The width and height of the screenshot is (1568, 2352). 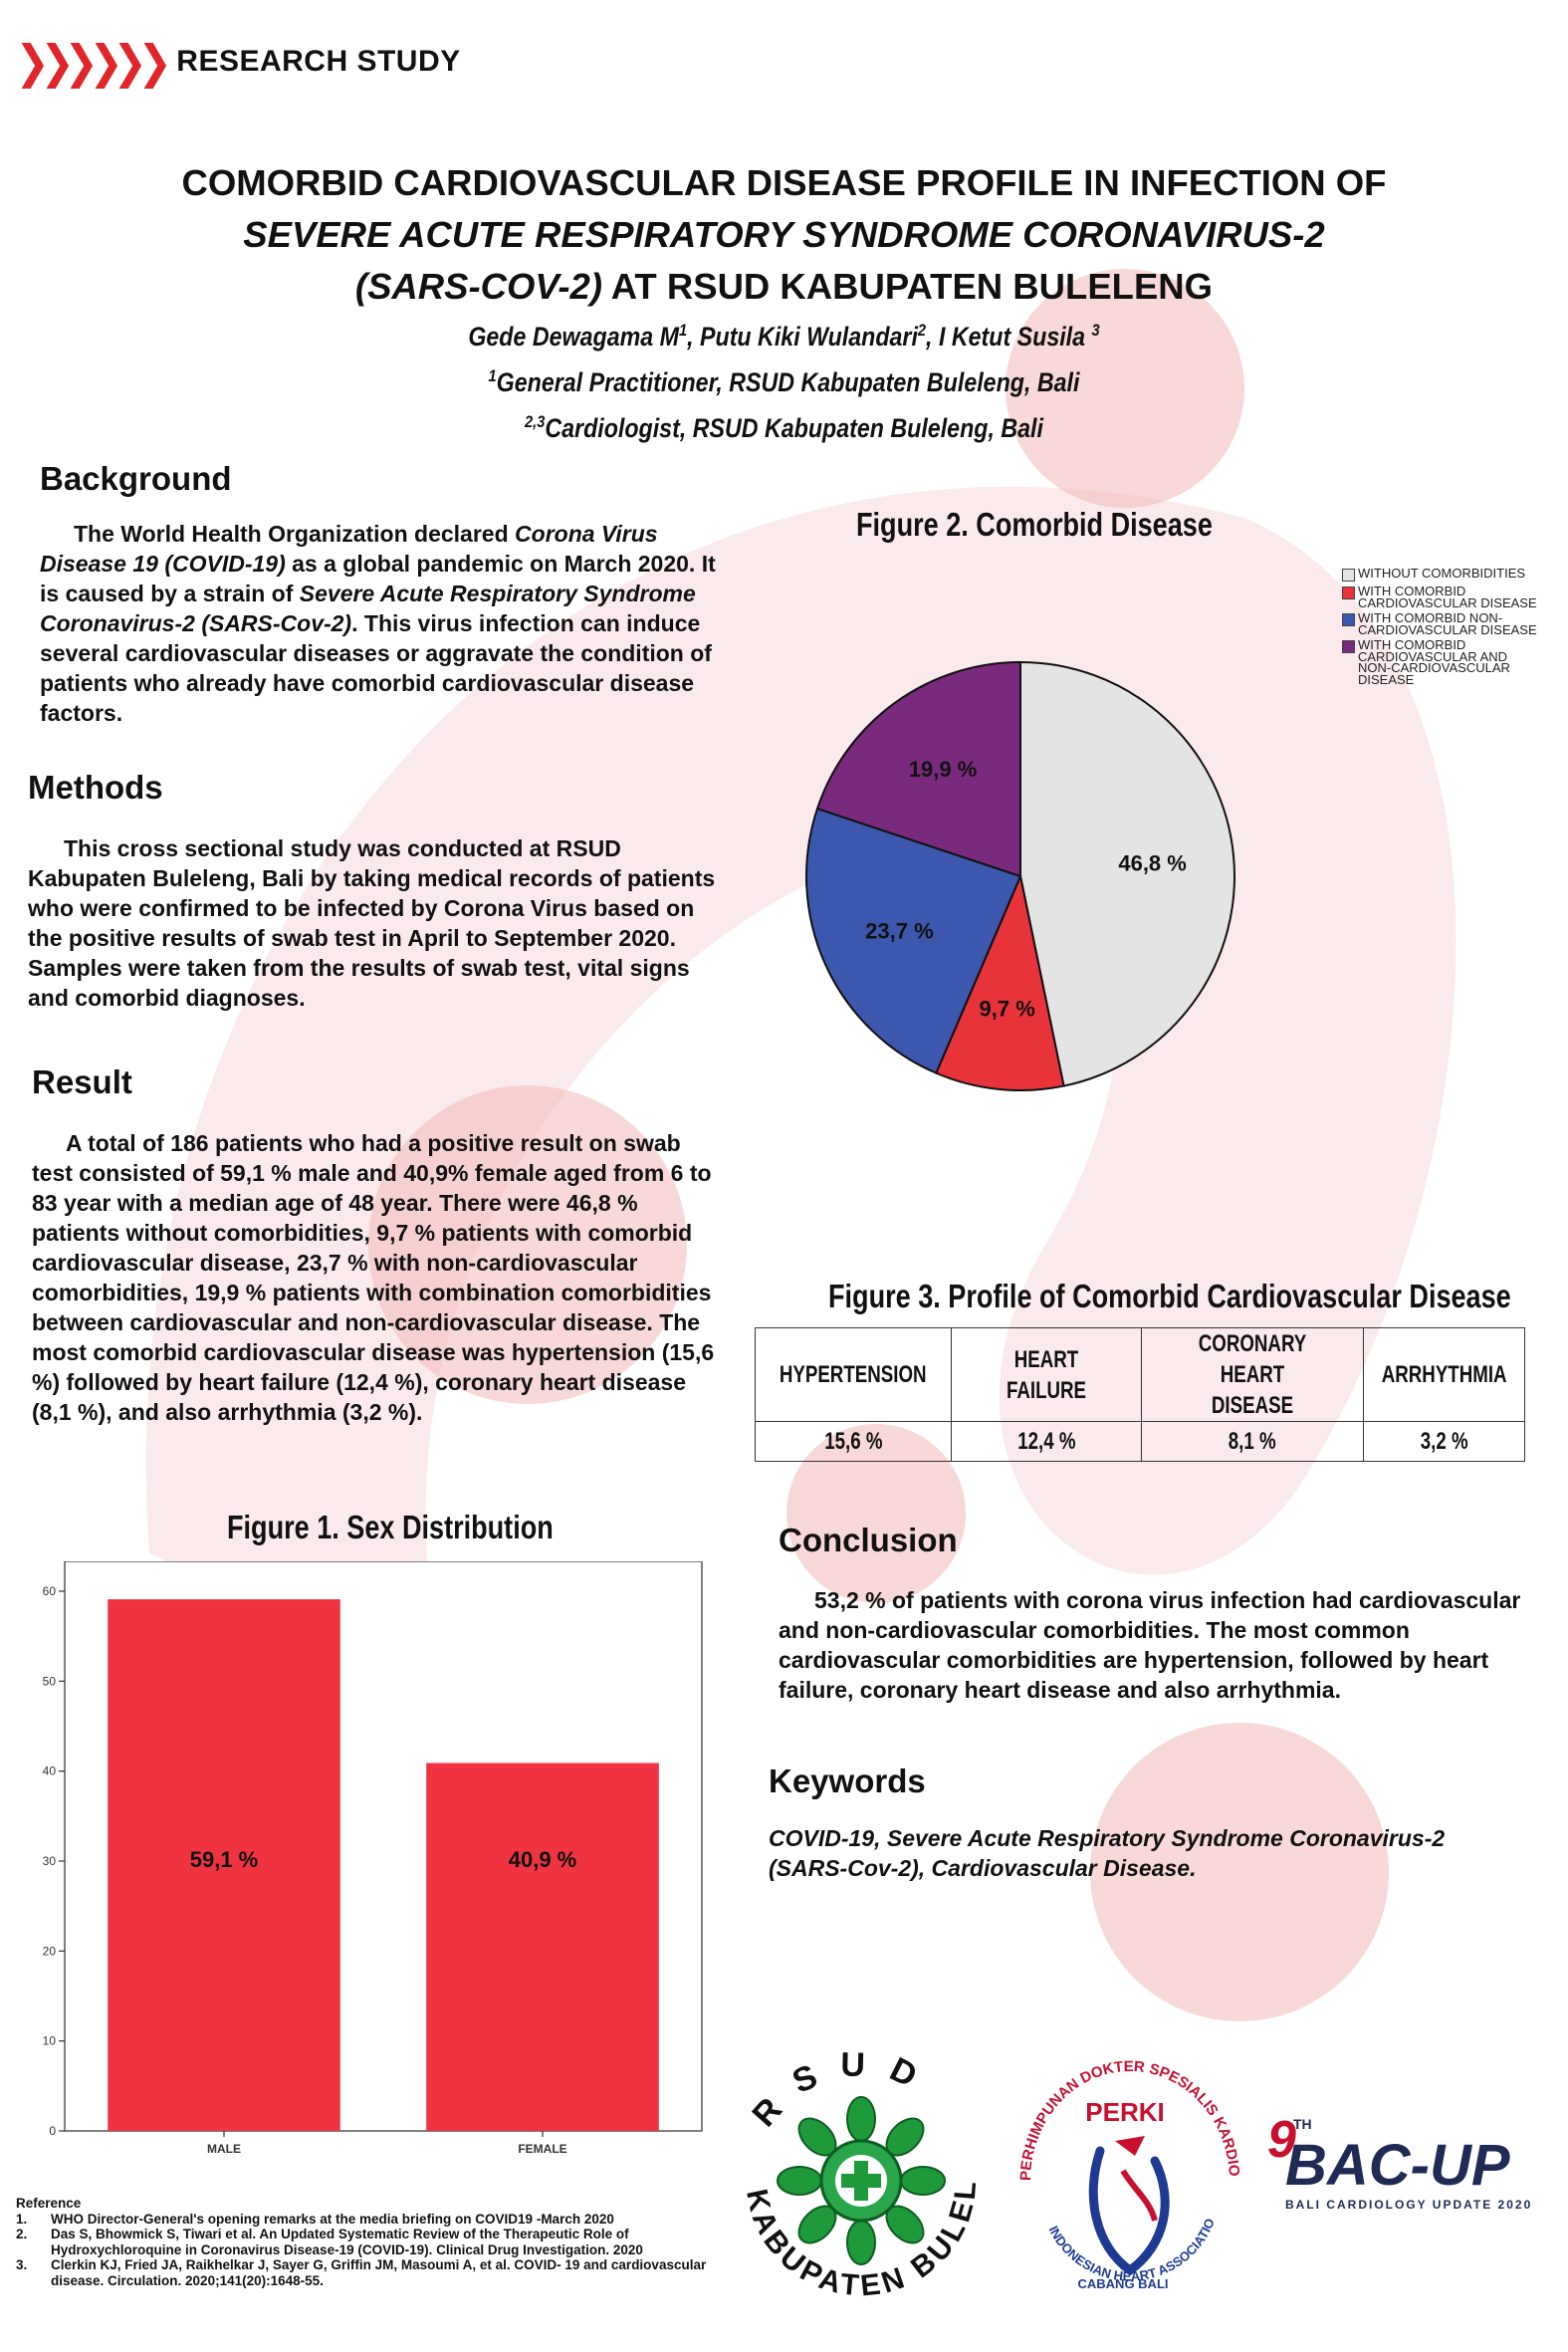 I want to click on title-line-3-italic: (SARS-COV-2), so click(x=478, y=286).